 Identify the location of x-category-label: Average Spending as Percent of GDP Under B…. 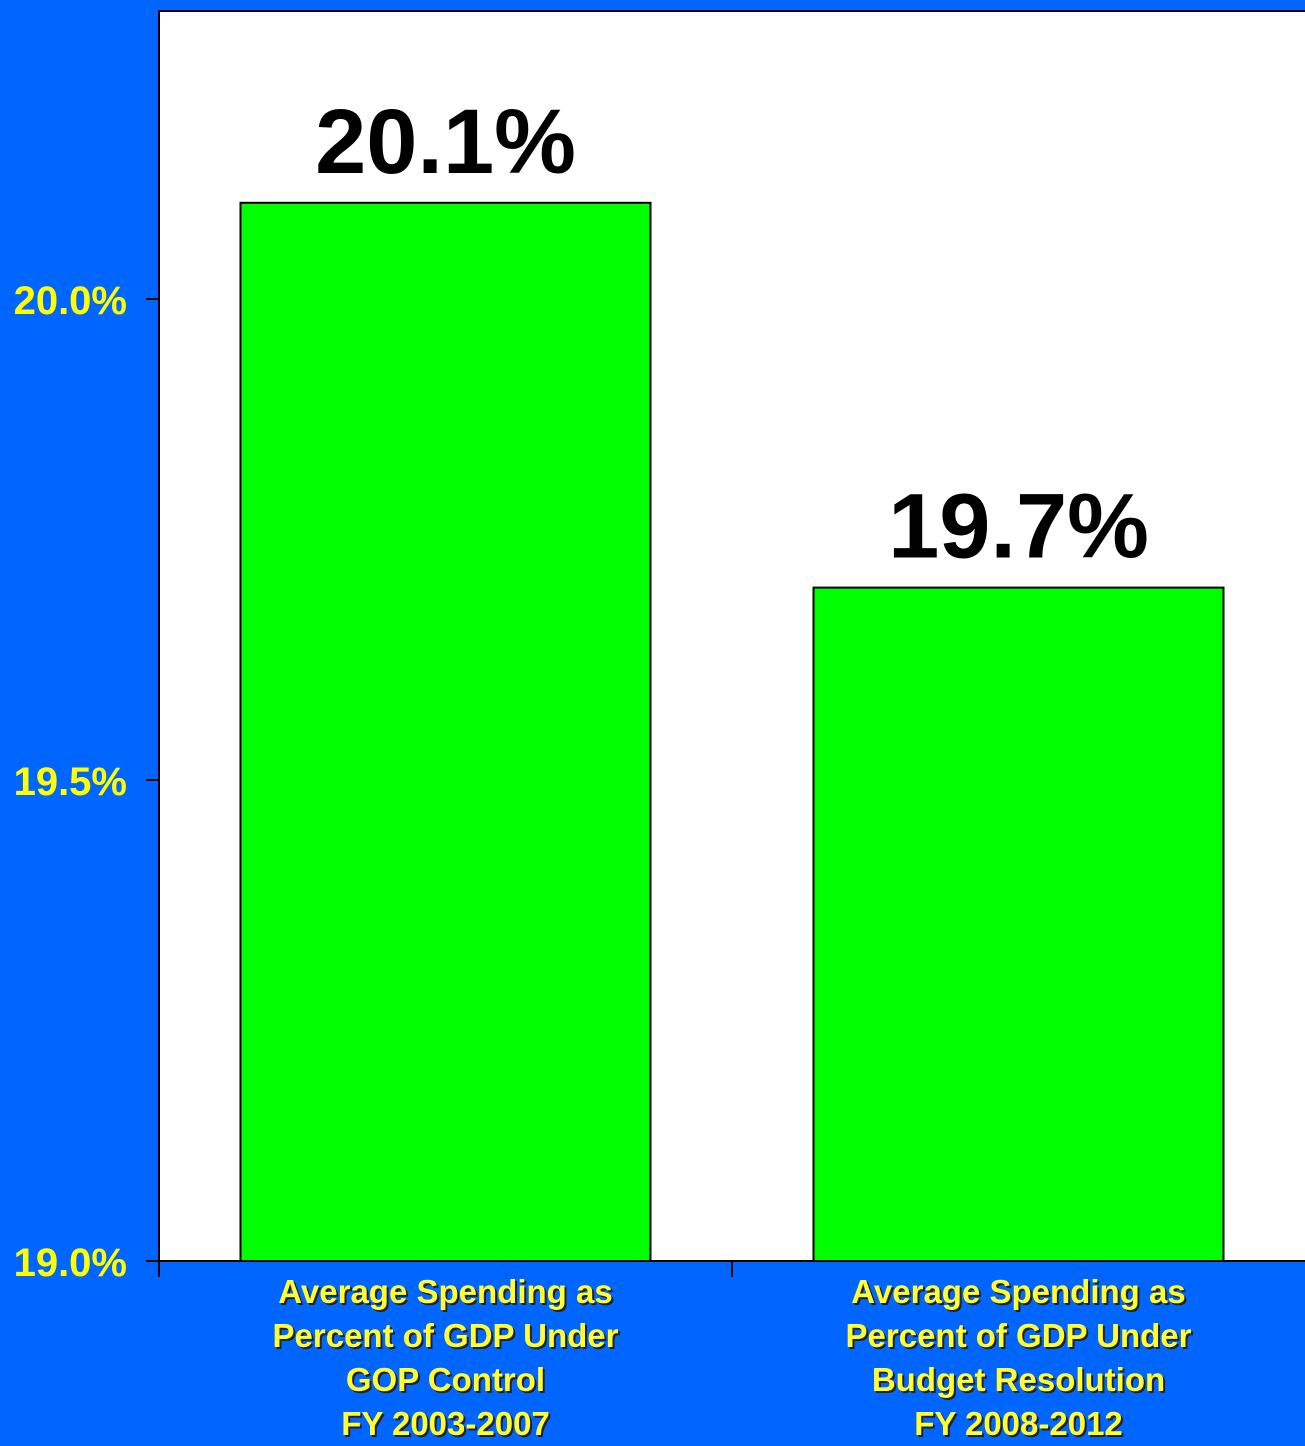
(1019, 1358).